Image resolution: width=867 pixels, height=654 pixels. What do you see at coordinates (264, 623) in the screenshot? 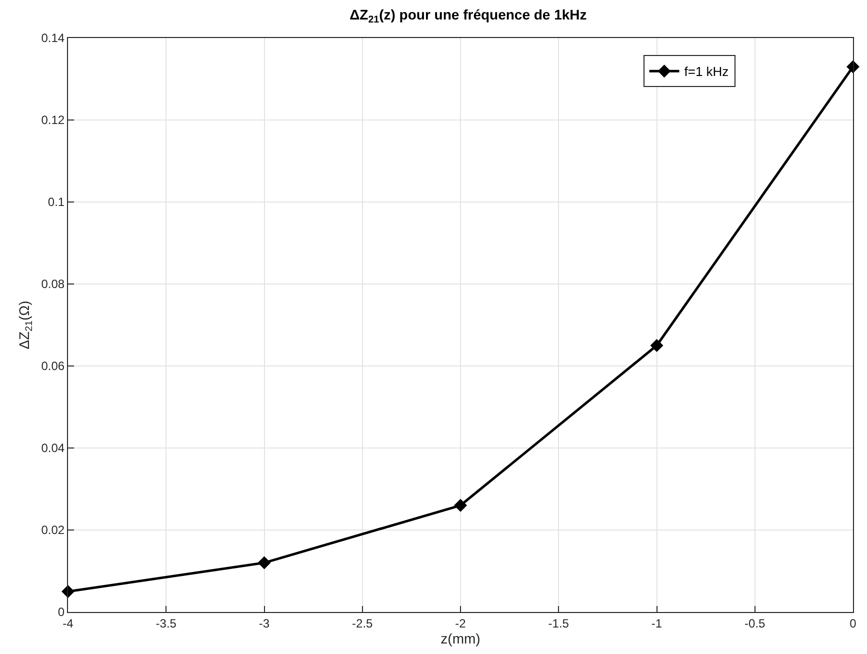
I see `x-tick-label: -3` at bounding box center [264, 623].